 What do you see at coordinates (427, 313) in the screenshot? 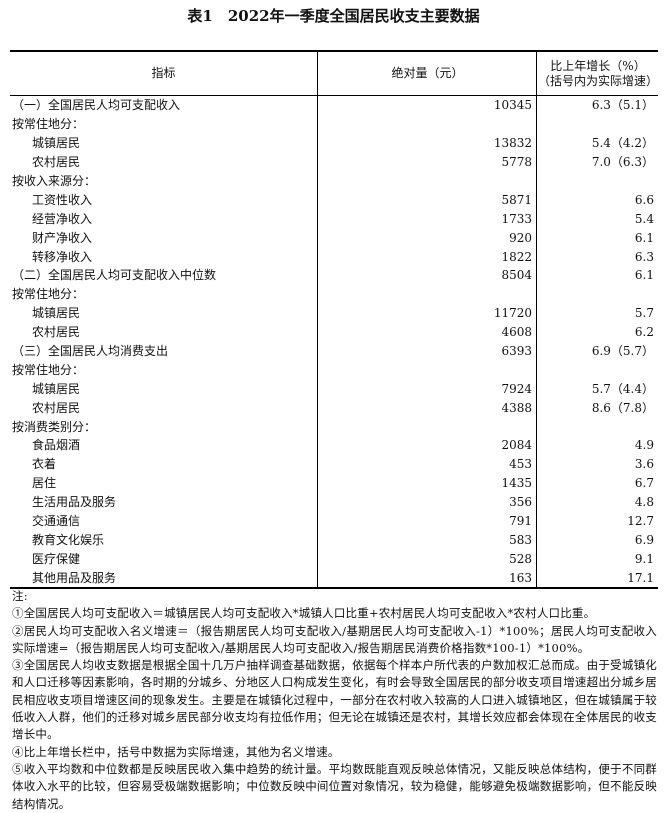
I see `row-value: 11720` at bounding box center [427, 313].